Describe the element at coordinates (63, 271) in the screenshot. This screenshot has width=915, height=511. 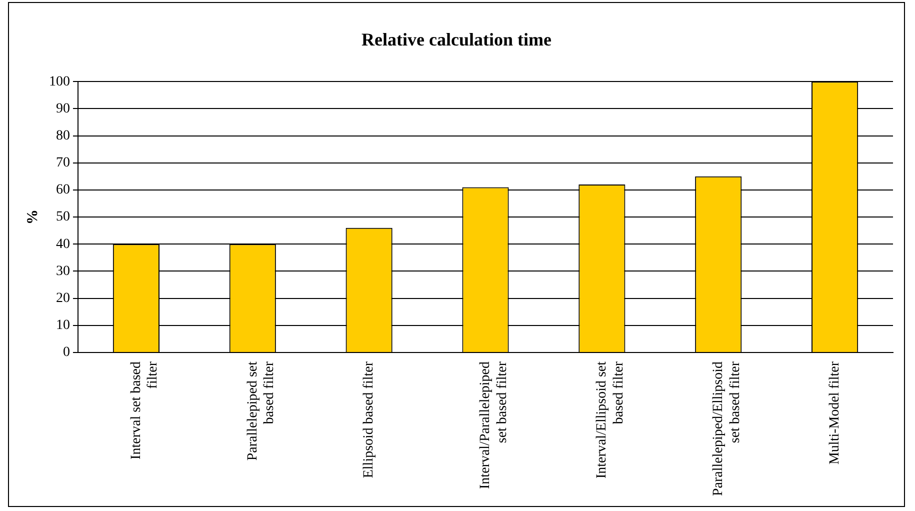
I see `y-tick-label: 30` at that location.